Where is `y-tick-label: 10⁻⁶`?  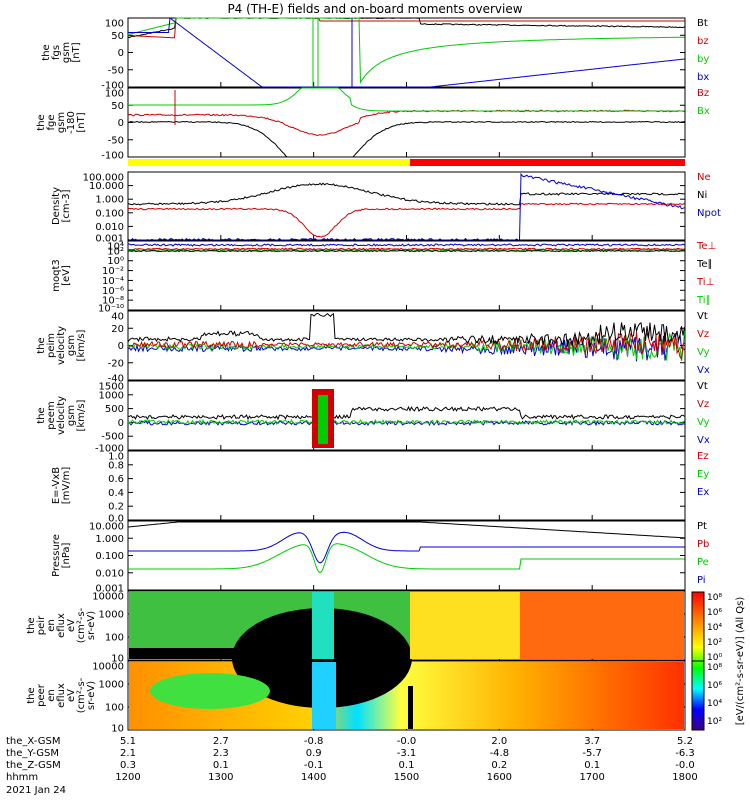 y-tick-label: 10⁻⁶ is located at coordinates (113, 291).